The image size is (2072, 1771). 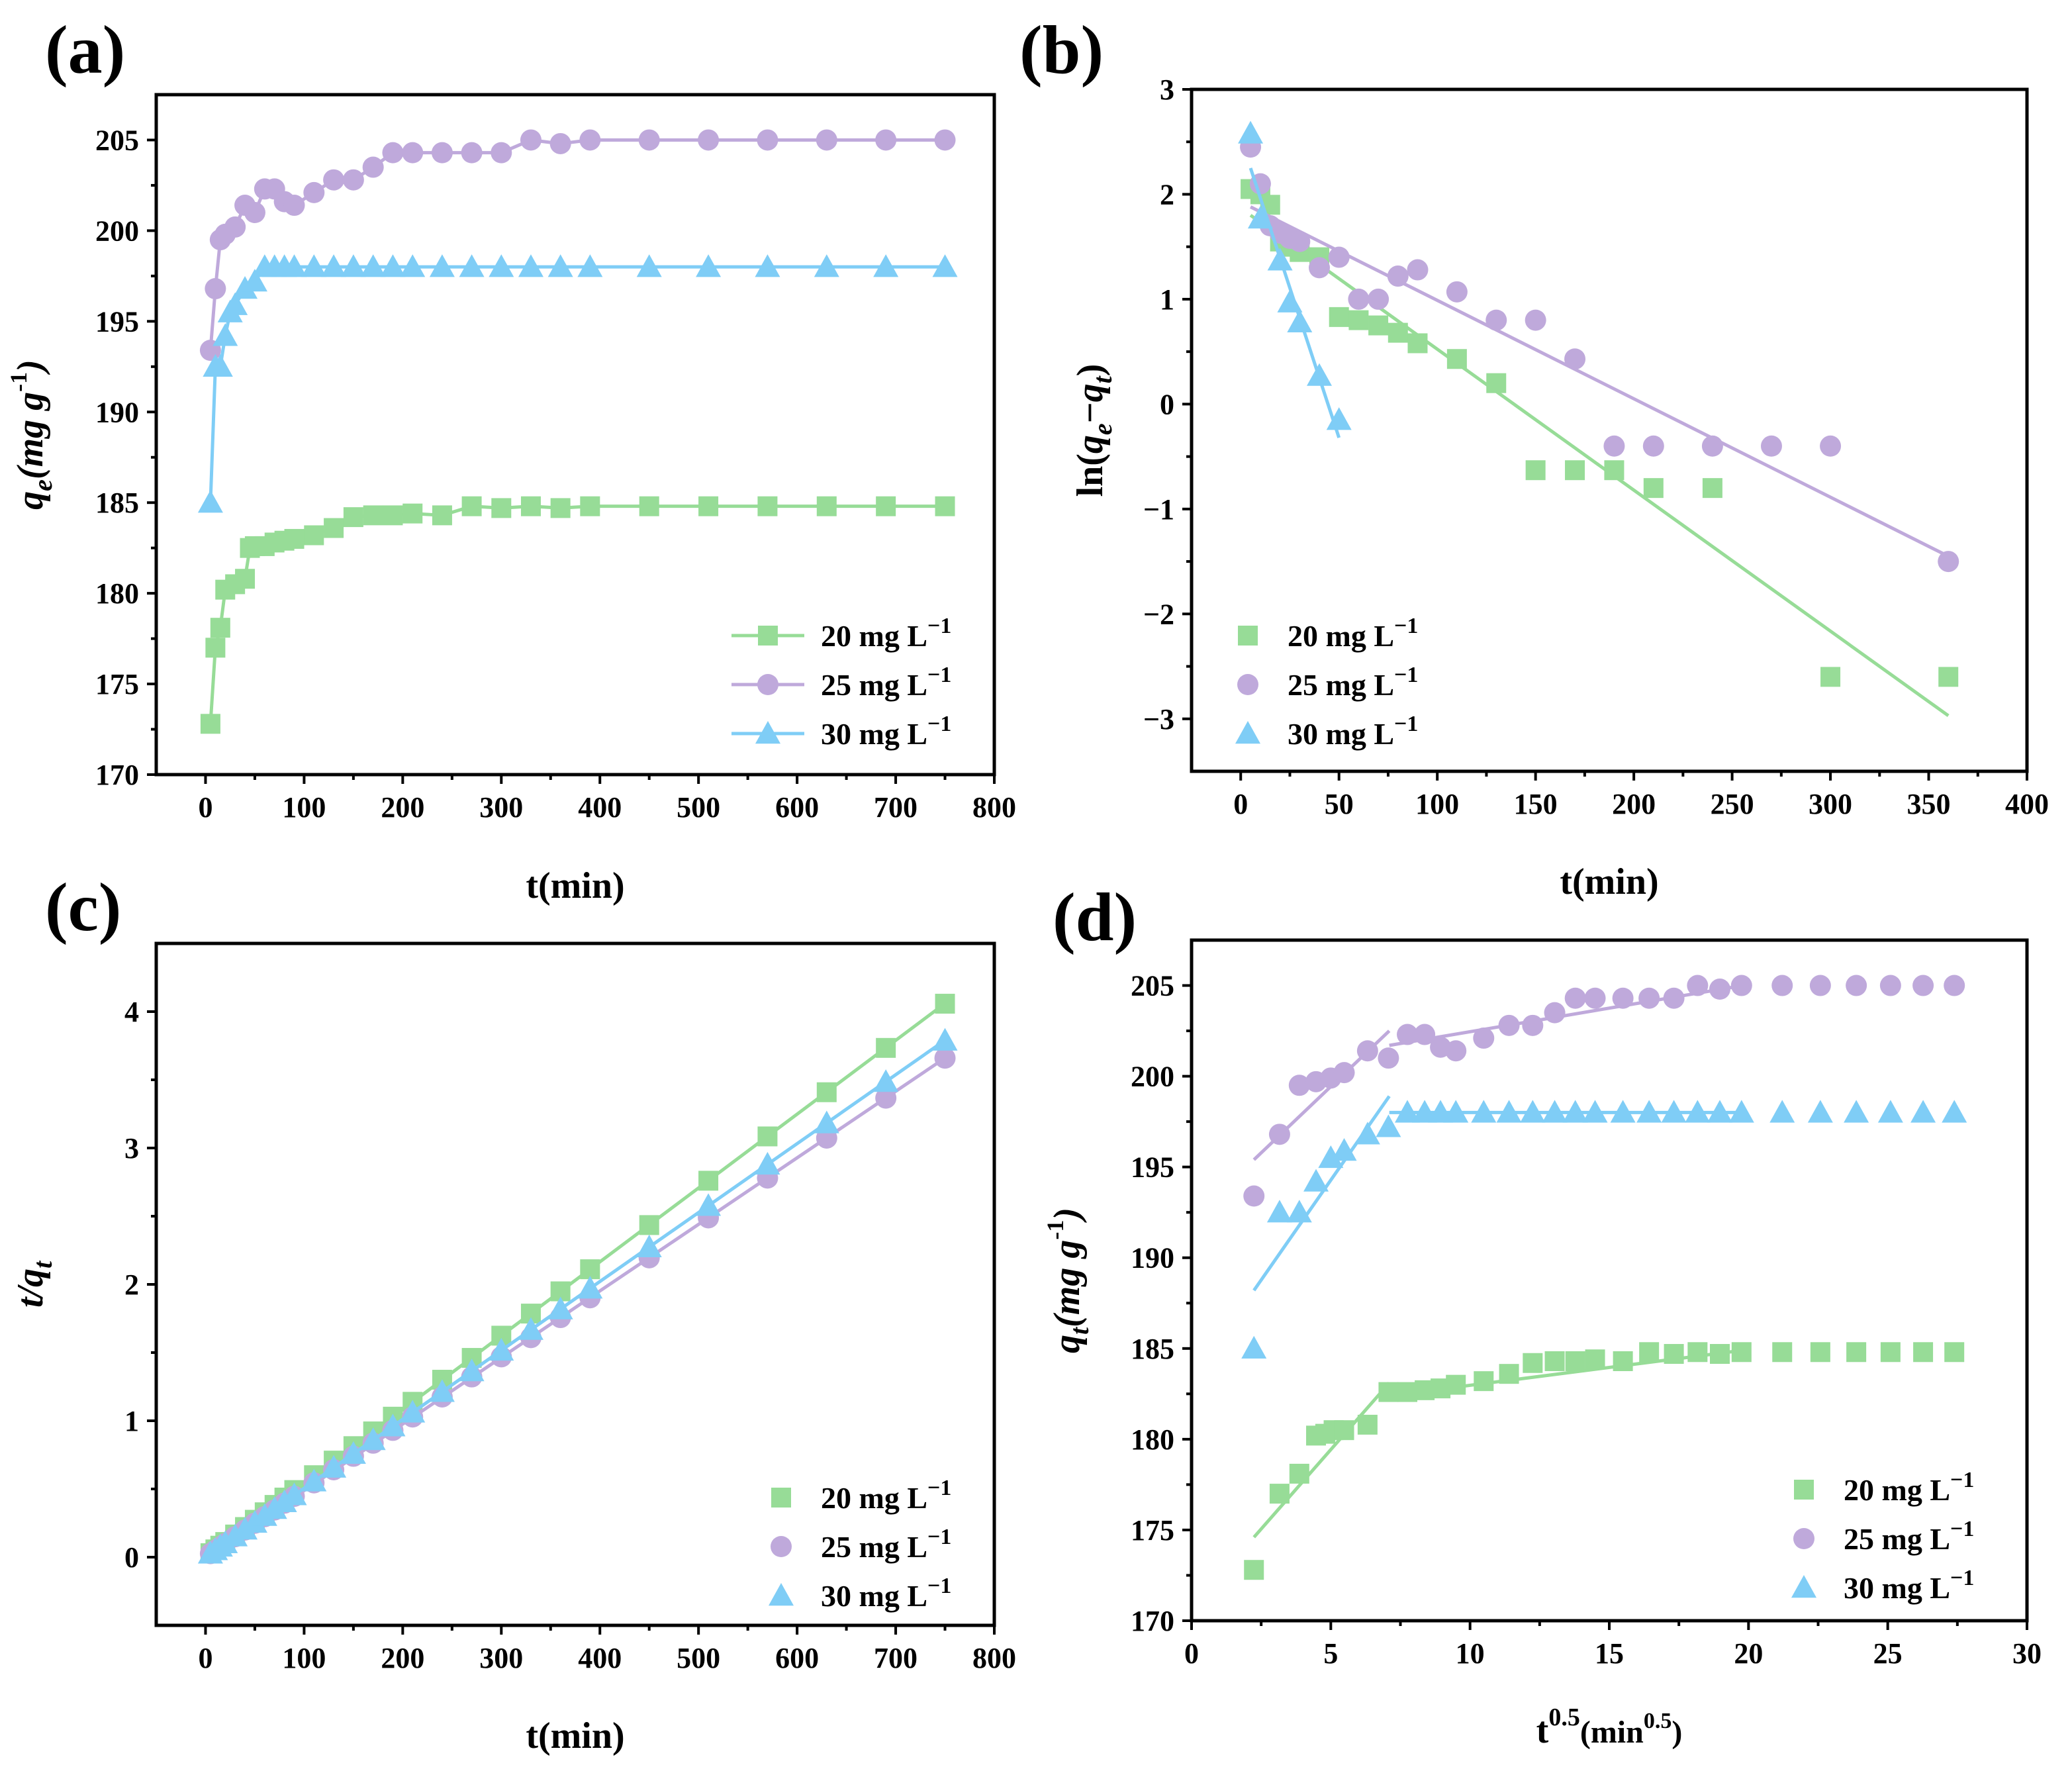 What do you see at coordinates (304, 1658) in the screenshot?
I see `x-tick-label: 100` at bounding box center [304, 1658].